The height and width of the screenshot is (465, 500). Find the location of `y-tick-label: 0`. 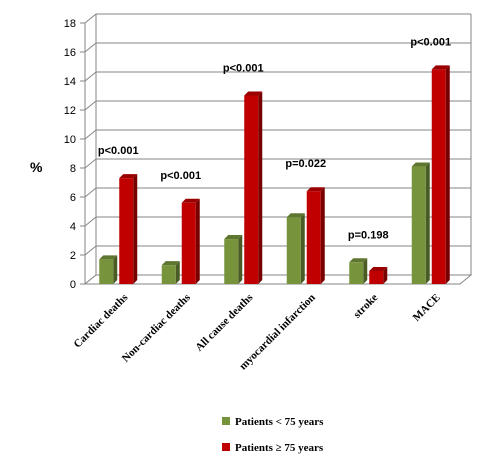

y-tick-label: 0 is located at coordinates (73, 285).